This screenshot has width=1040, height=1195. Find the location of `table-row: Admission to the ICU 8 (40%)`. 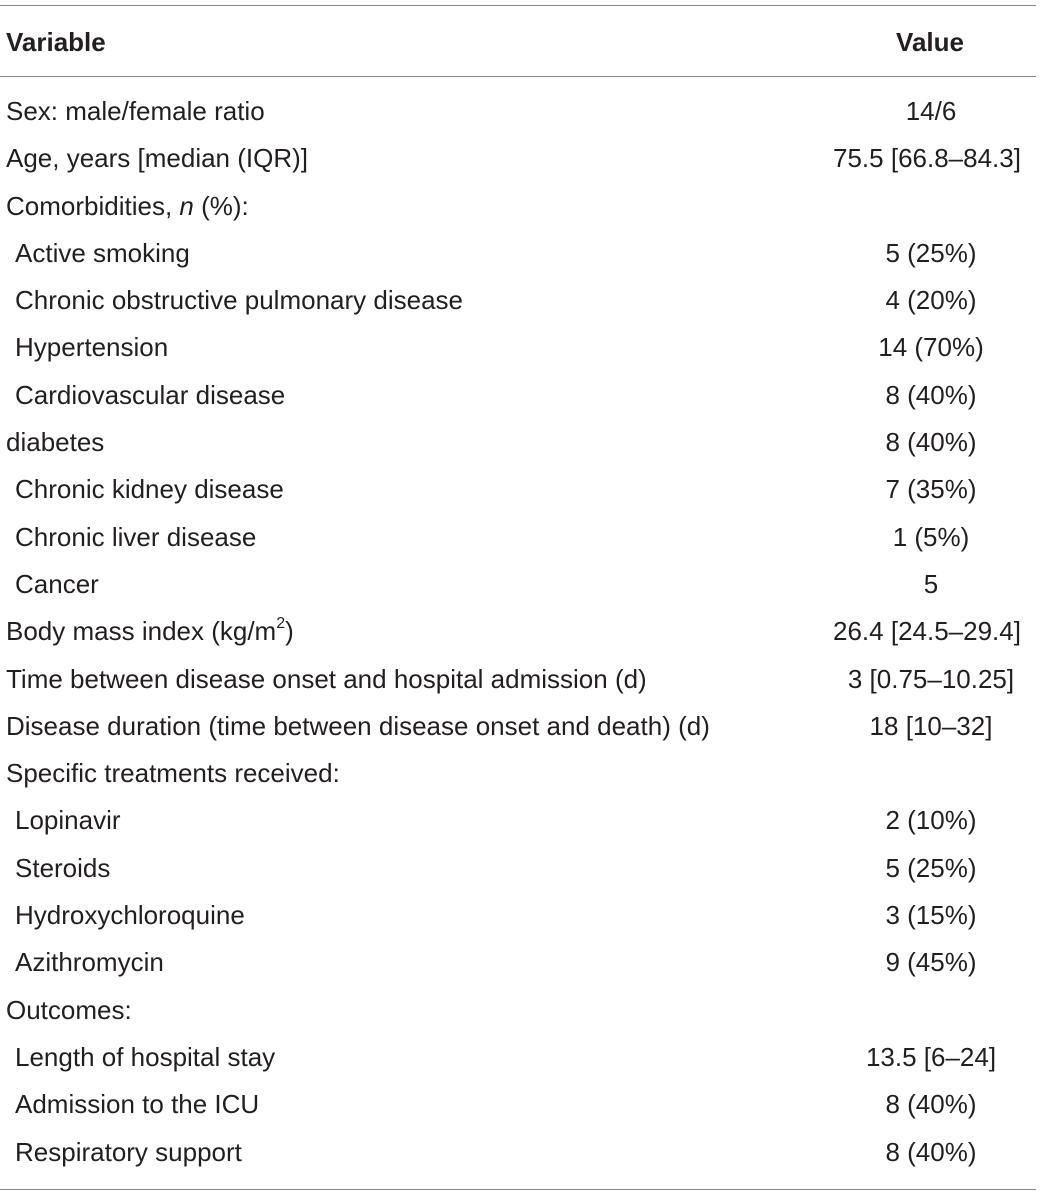

table-row: Admission to the ICU 8 (40%) is located at coordinates (518, 1104).